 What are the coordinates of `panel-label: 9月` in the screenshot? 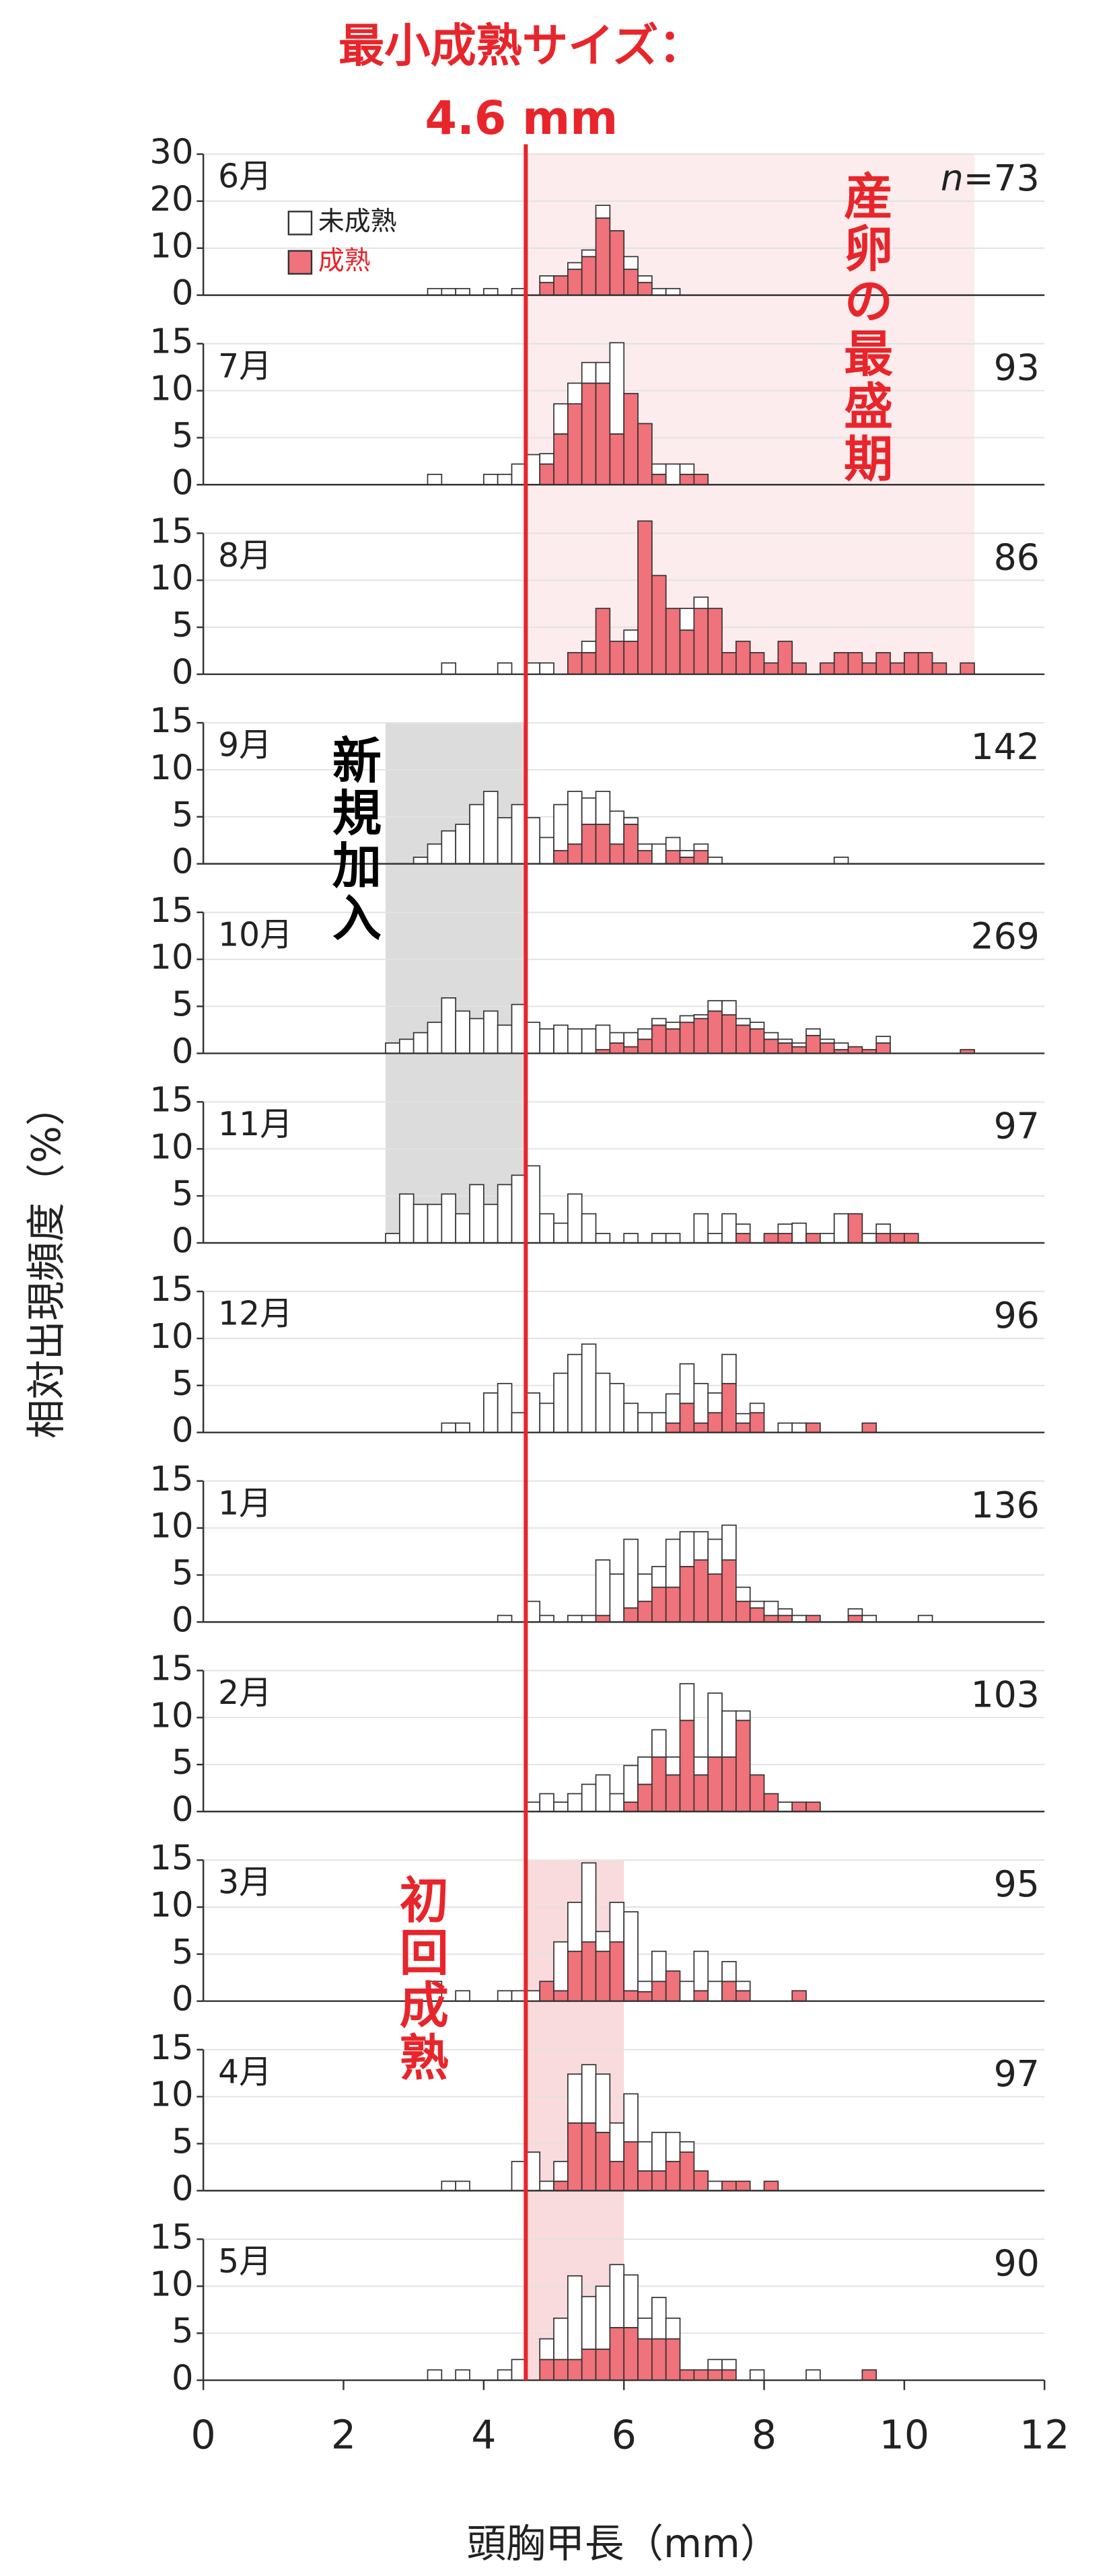 It's located at (245, 745).